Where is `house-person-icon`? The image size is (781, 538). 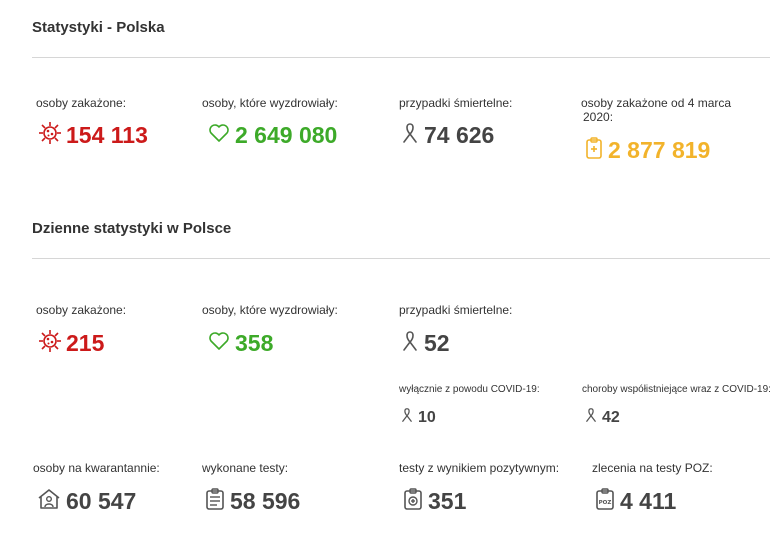
house-person-icon is located at coordinates (49, 501).